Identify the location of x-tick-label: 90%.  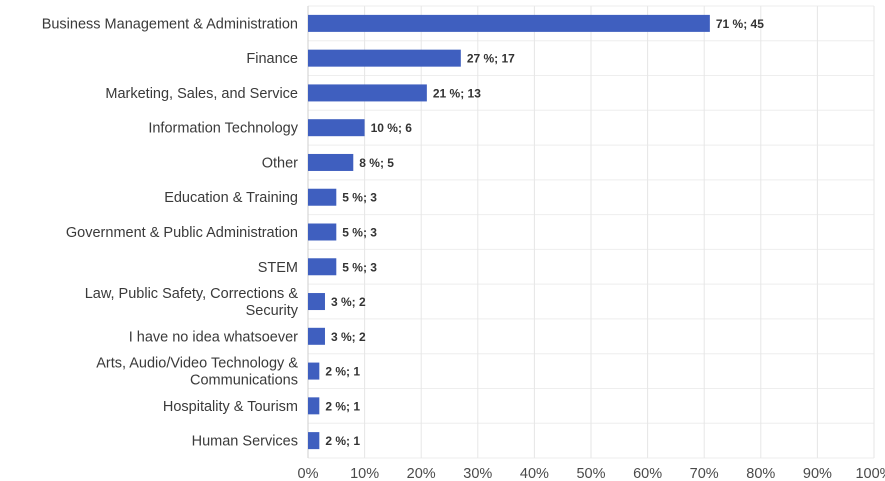
(817, 473).